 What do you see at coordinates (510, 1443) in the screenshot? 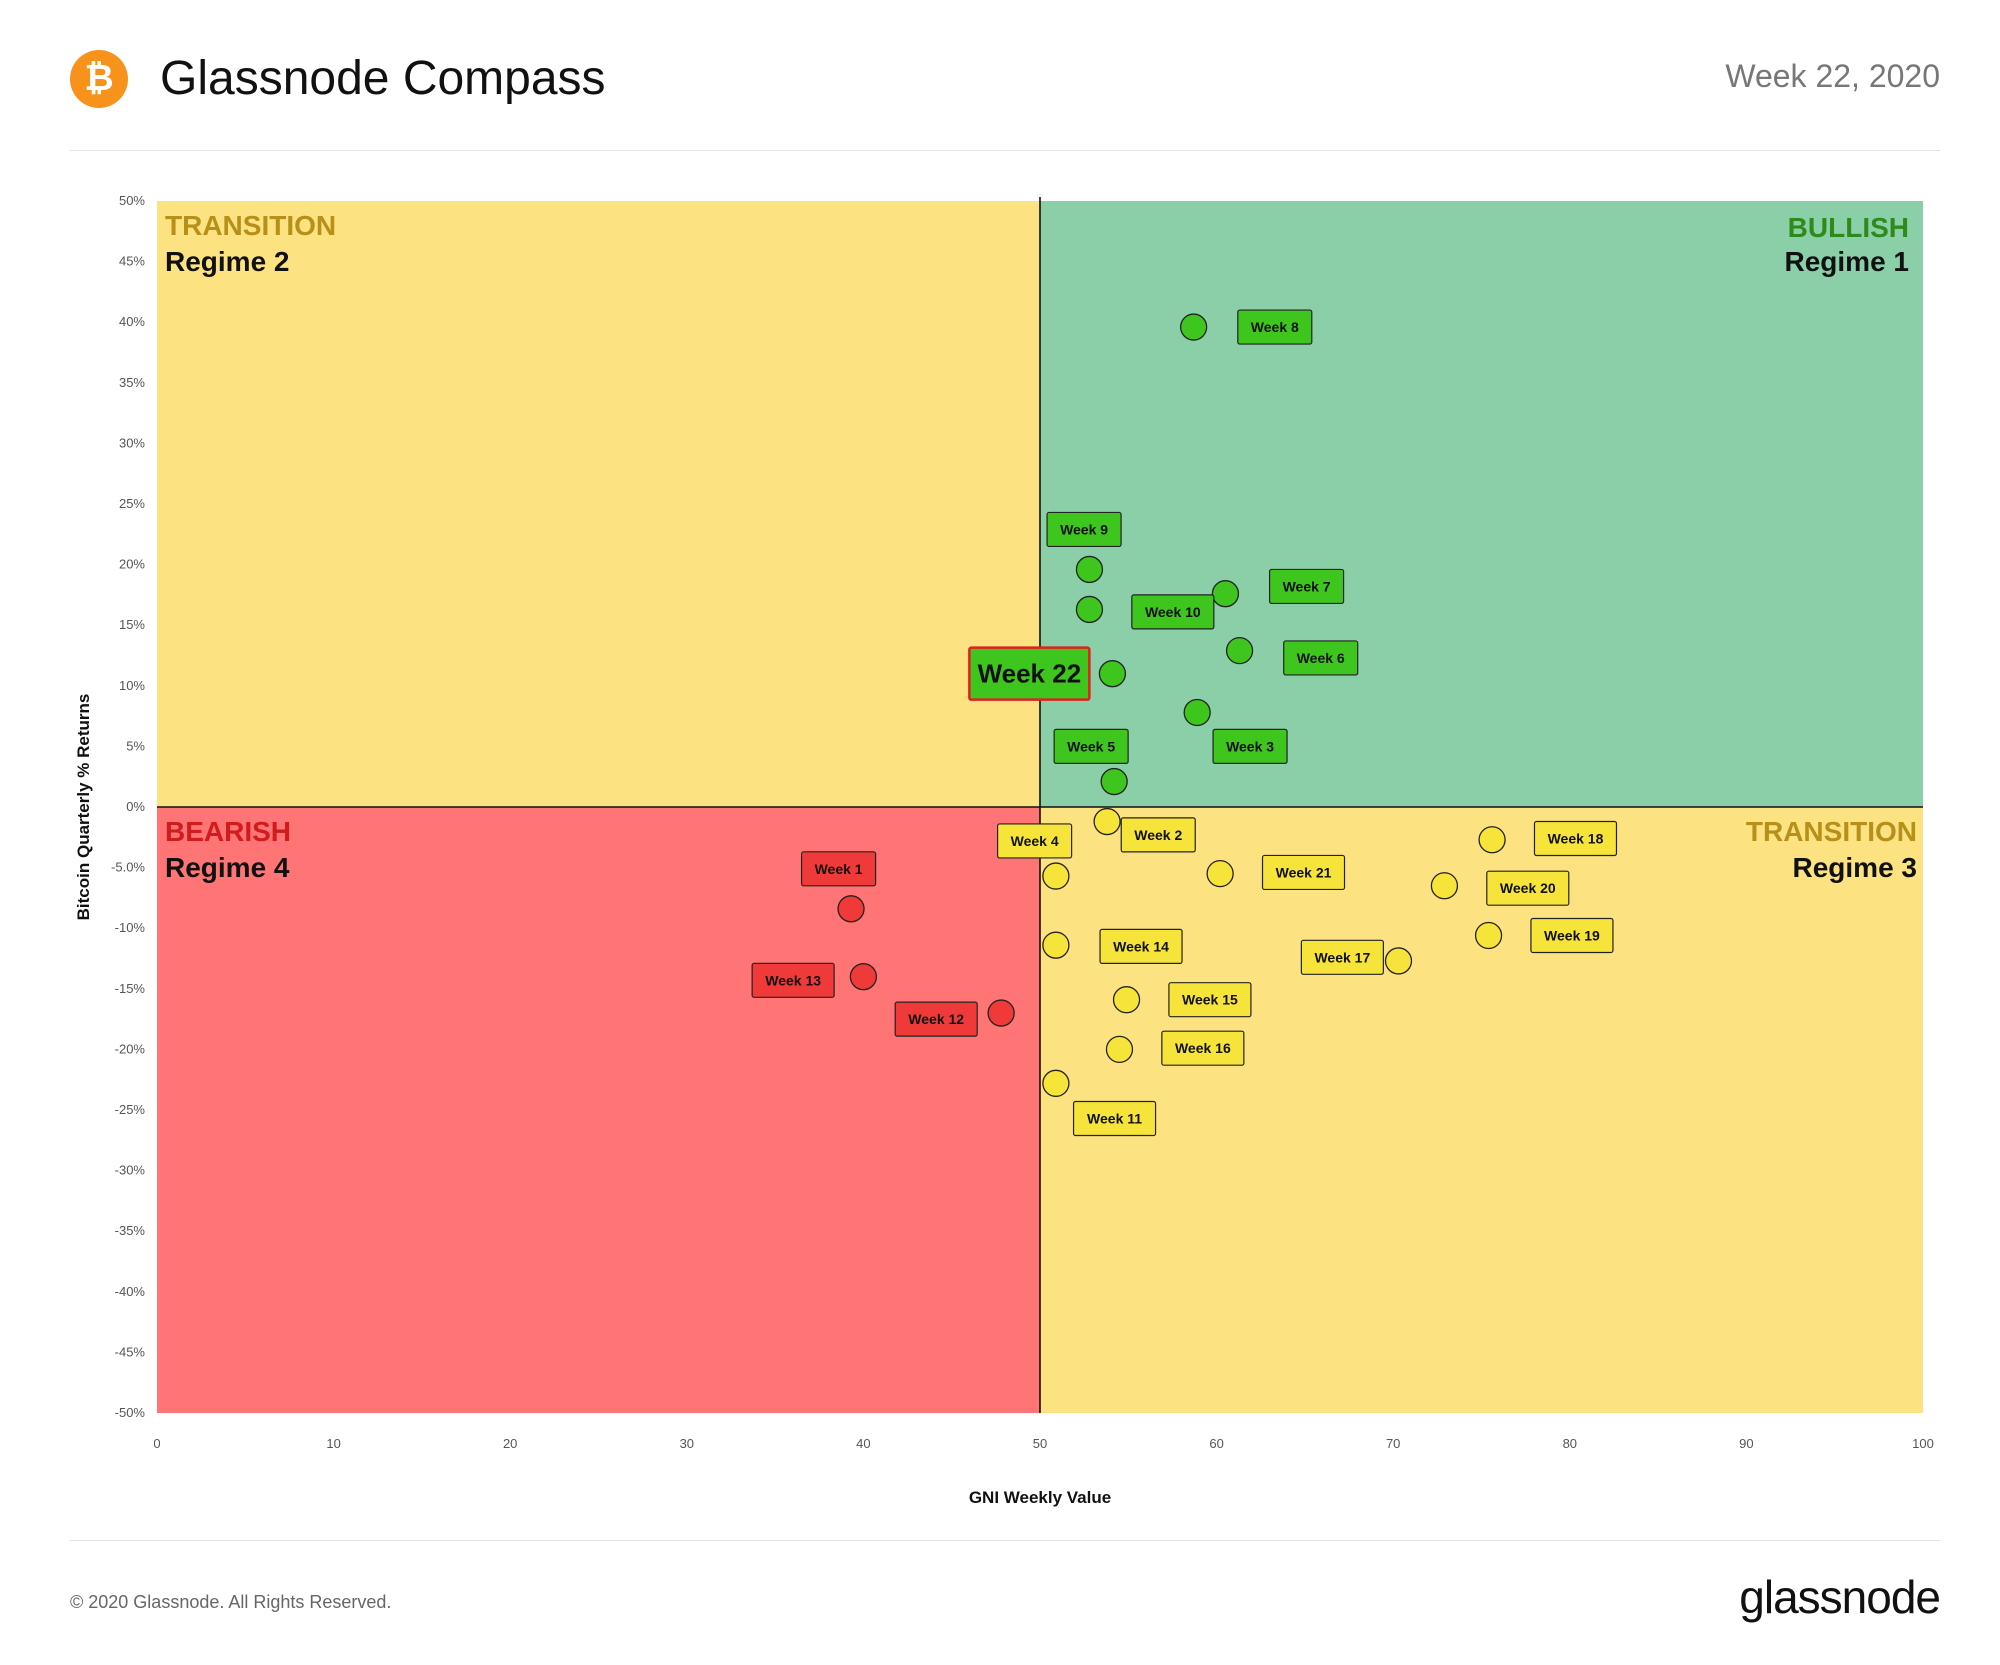
I see `x-tick-label: 20` at bounding box center [510, 1443].